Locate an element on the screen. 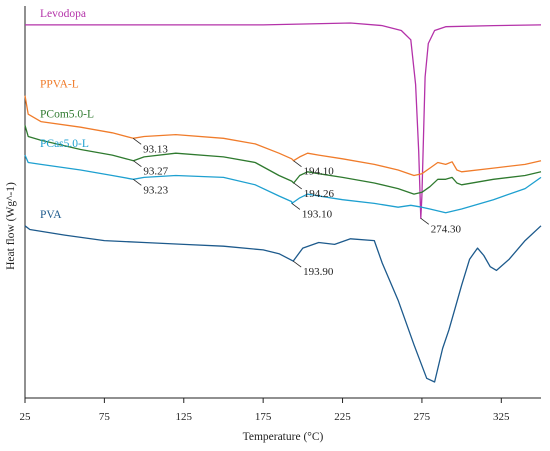 The width and height of the screenshot is (550, 451). x-axis-title: Temperature (°C) is located at coordinates (283, 437).